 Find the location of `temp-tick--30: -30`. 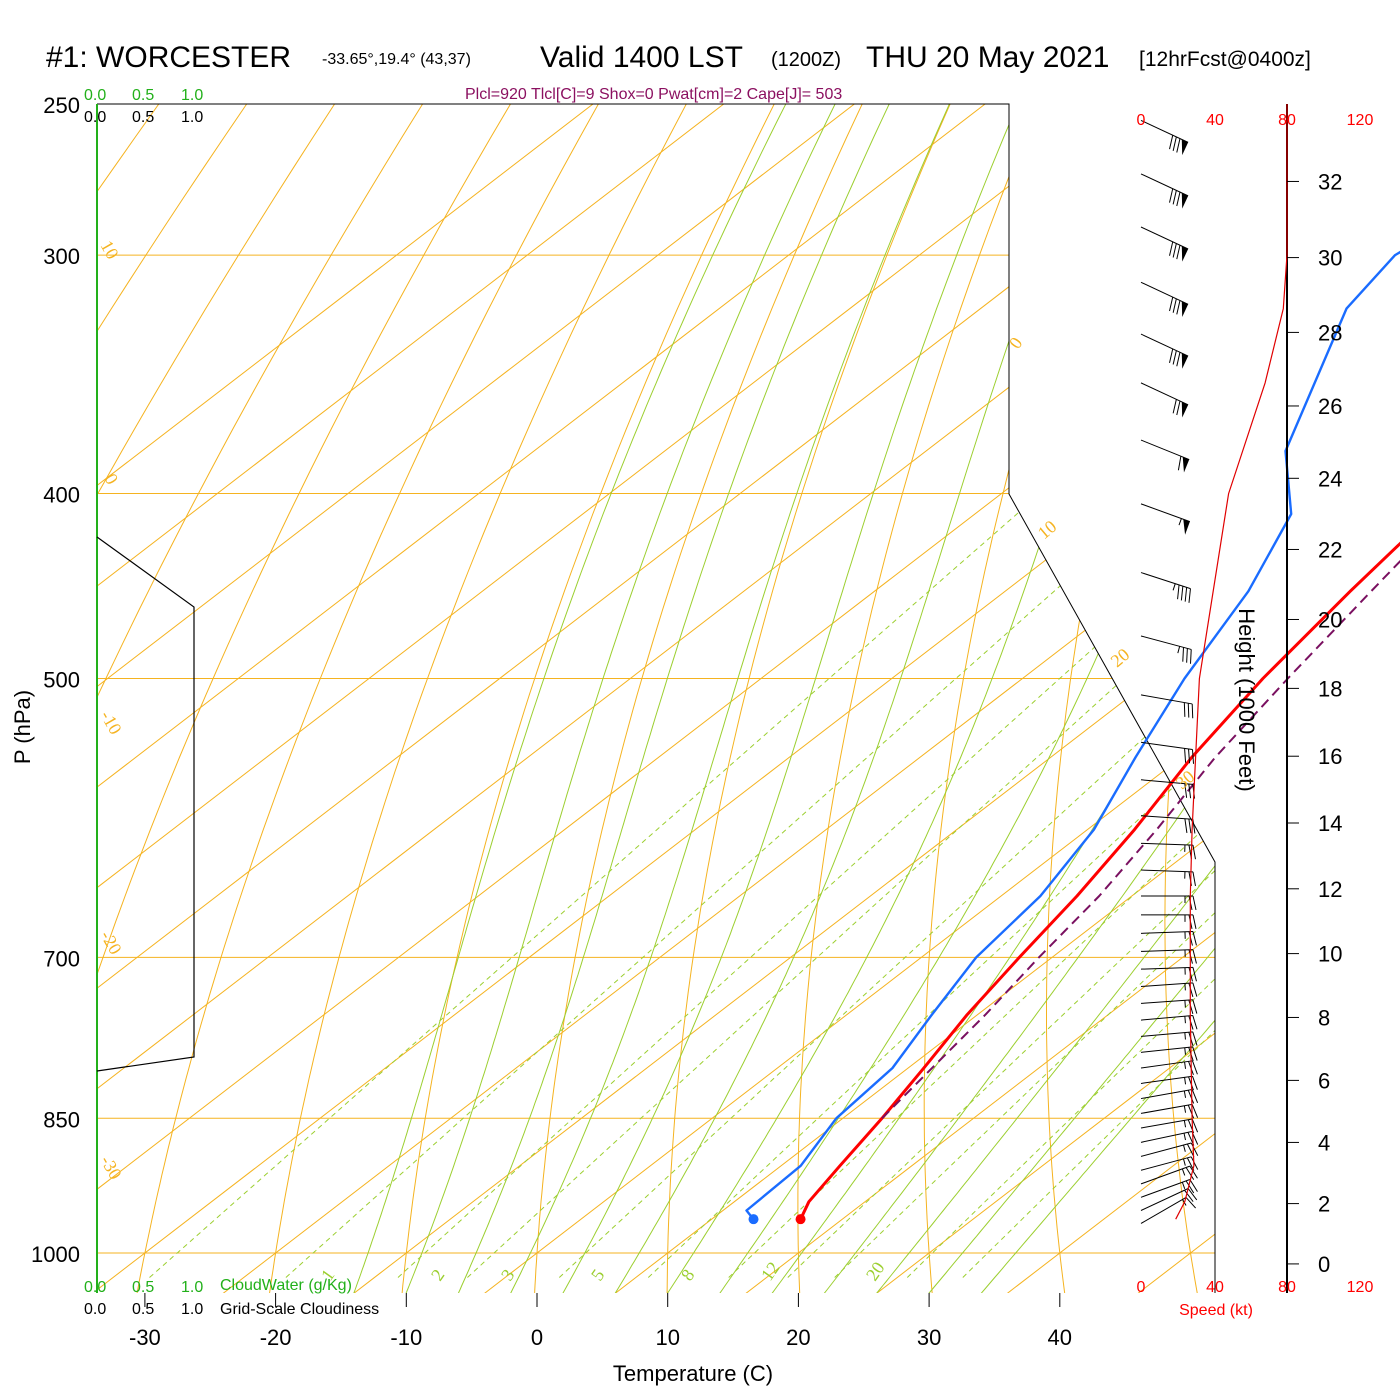

temp-tick--30: -30 is located at coordinates (145, 1337).